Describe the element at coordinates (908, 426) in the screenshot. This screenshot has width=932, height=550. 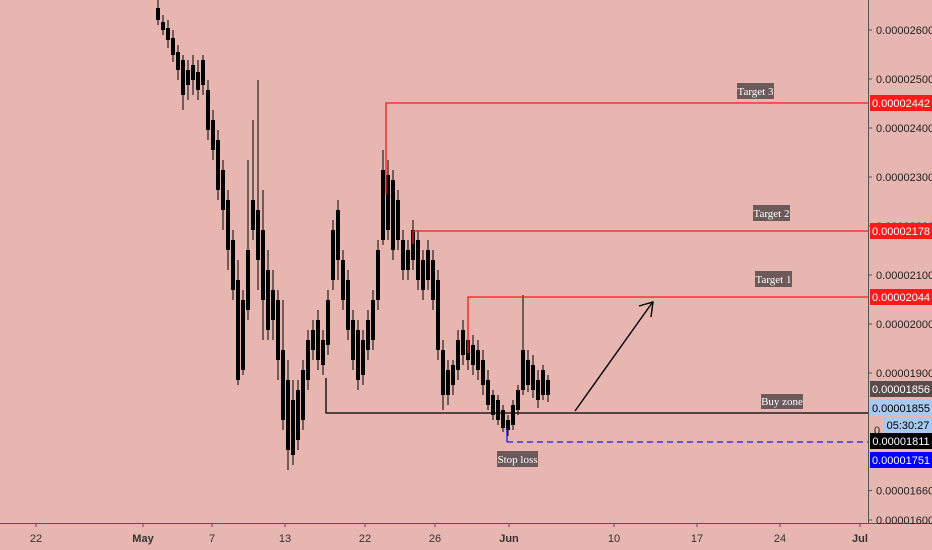
I see `price-tag-label: 05:30:27` at that location.